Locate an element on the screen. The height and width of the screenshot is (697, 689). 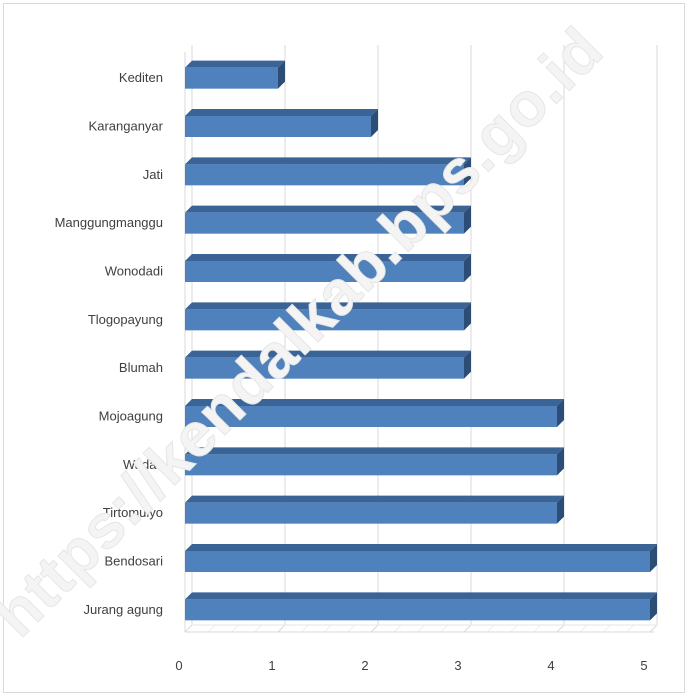
x-tick-label: 5 is located at coordinates (643, 665).